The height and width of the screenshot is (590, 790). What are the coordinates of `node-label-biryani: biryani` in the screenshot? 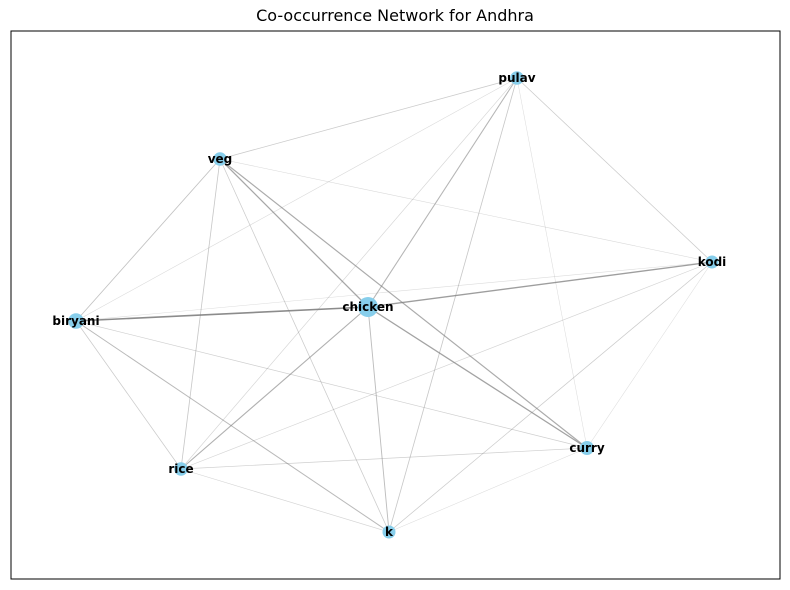 It's located at (75, 321).